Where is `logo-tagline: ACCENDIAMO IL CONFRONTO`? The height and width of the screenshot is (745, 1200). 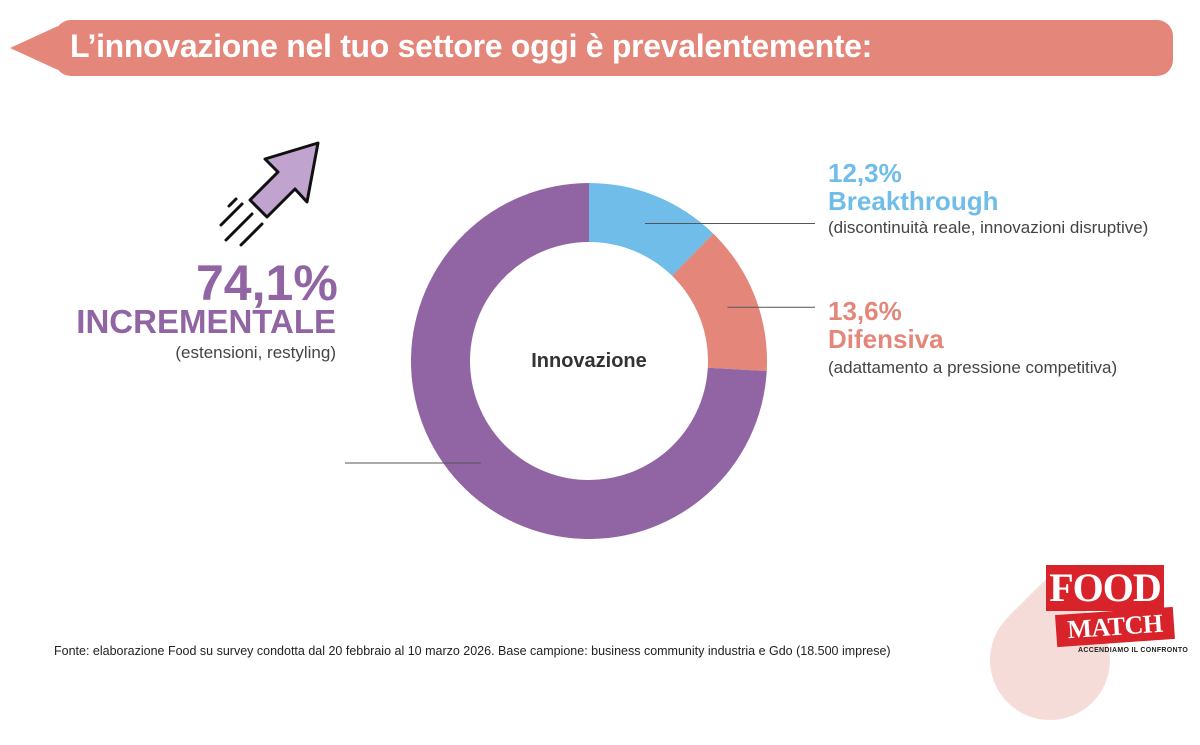
logo-tagline: ACCENDIAMO IL CONFRONTO is located at coordinates (1133, 650).